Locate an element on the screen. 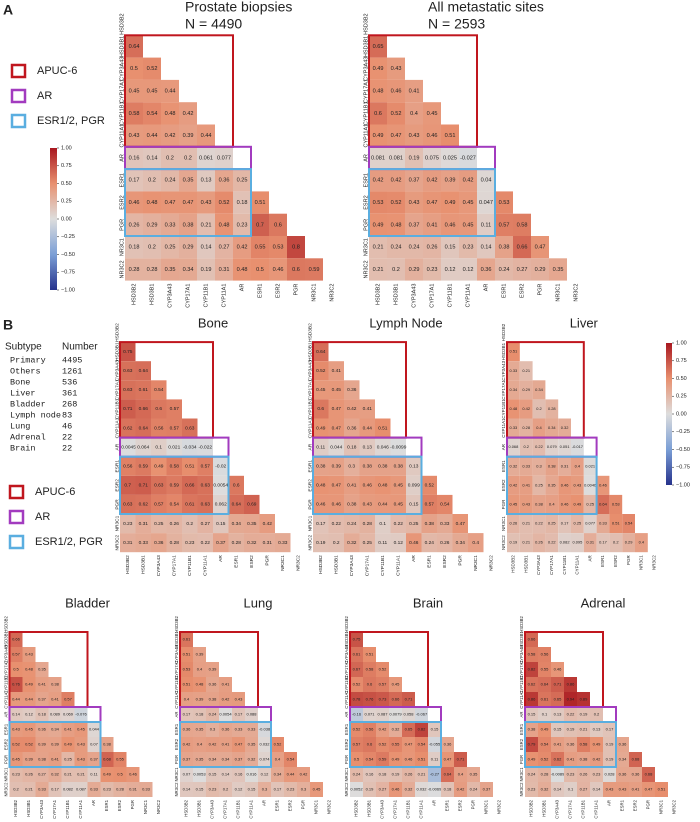 The height and width of the screenshot is (822, 700). cell-label: 0.42 is located at coordinates (187, 744).